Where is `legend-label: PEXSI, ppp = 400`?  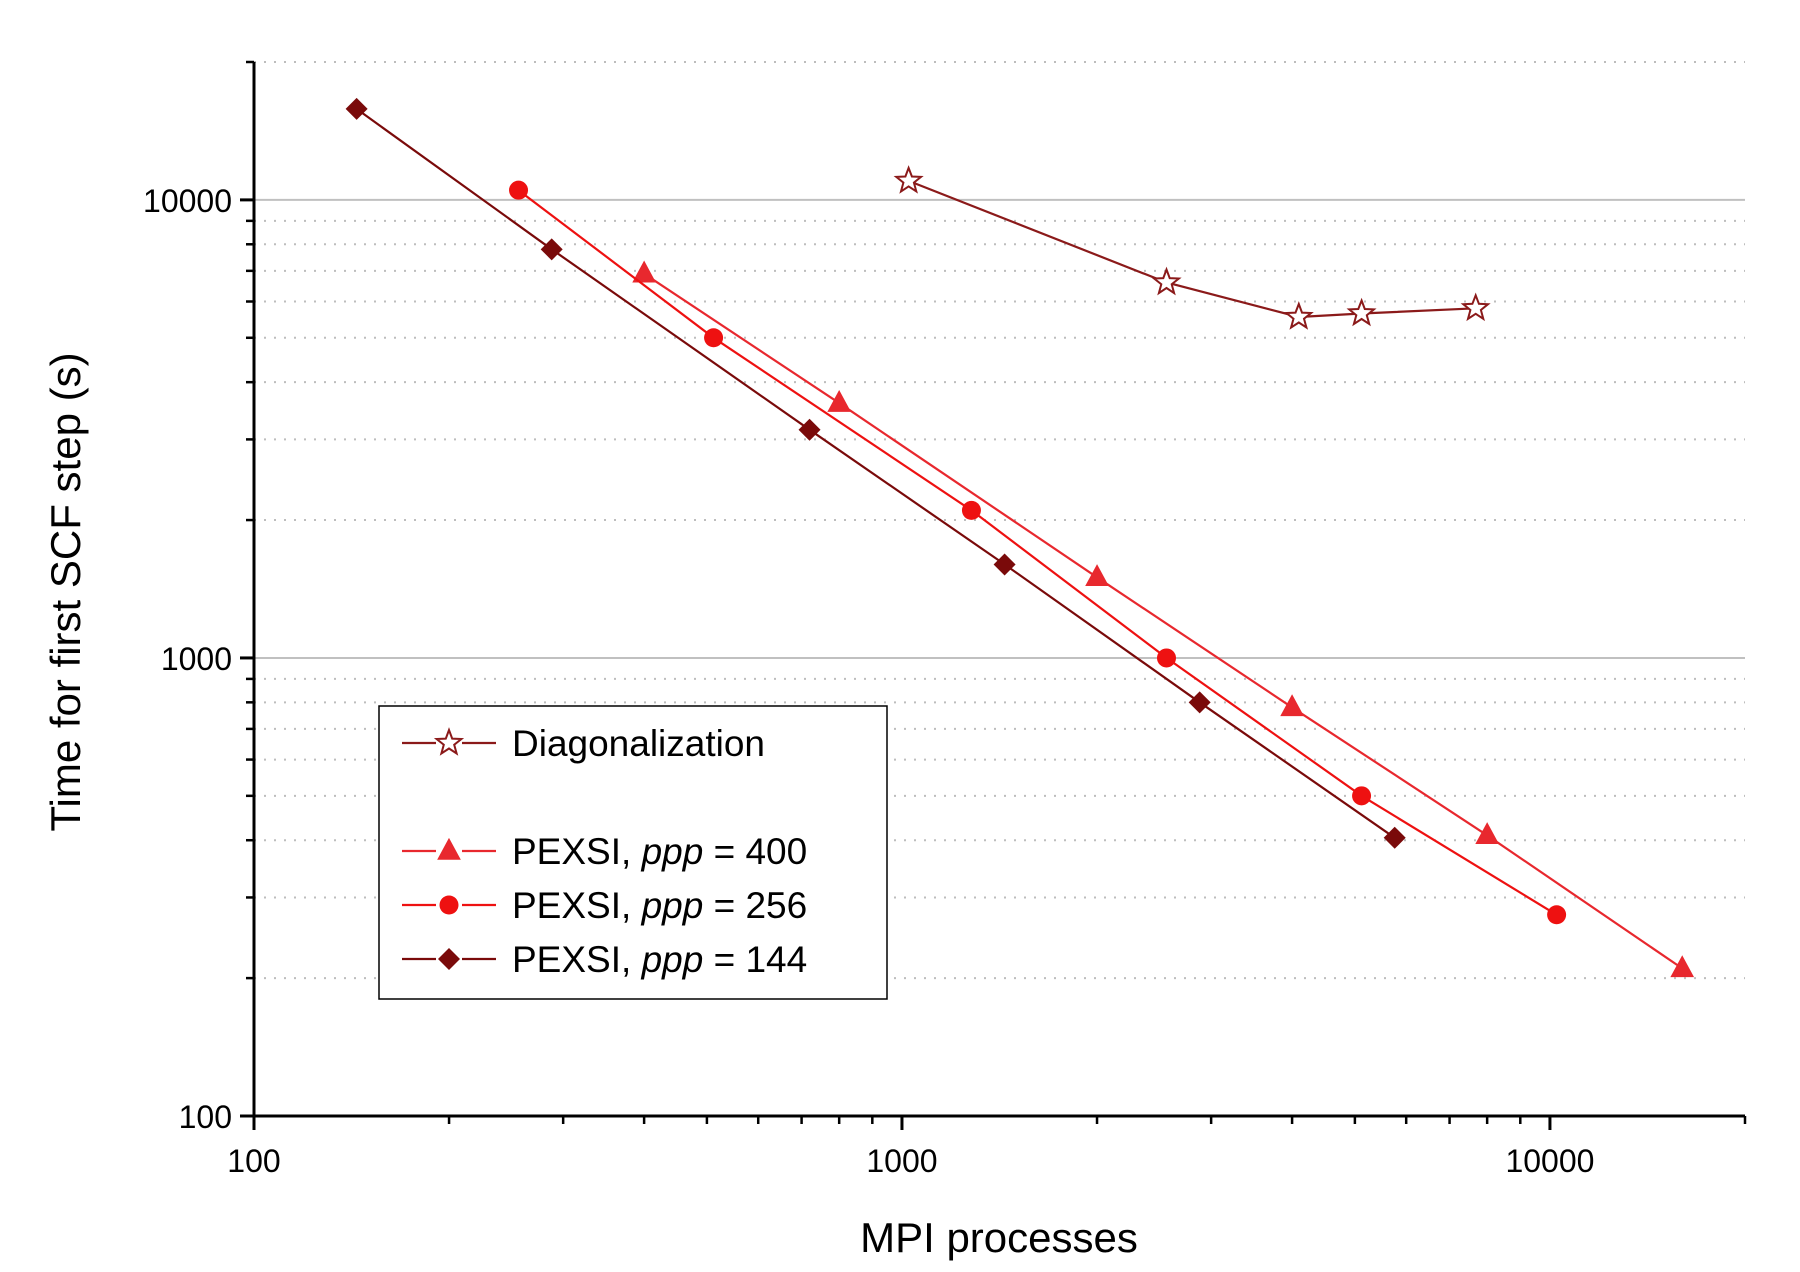
legend-label: PEXSI, ppp = 400 is located at coordinates (659, 851).